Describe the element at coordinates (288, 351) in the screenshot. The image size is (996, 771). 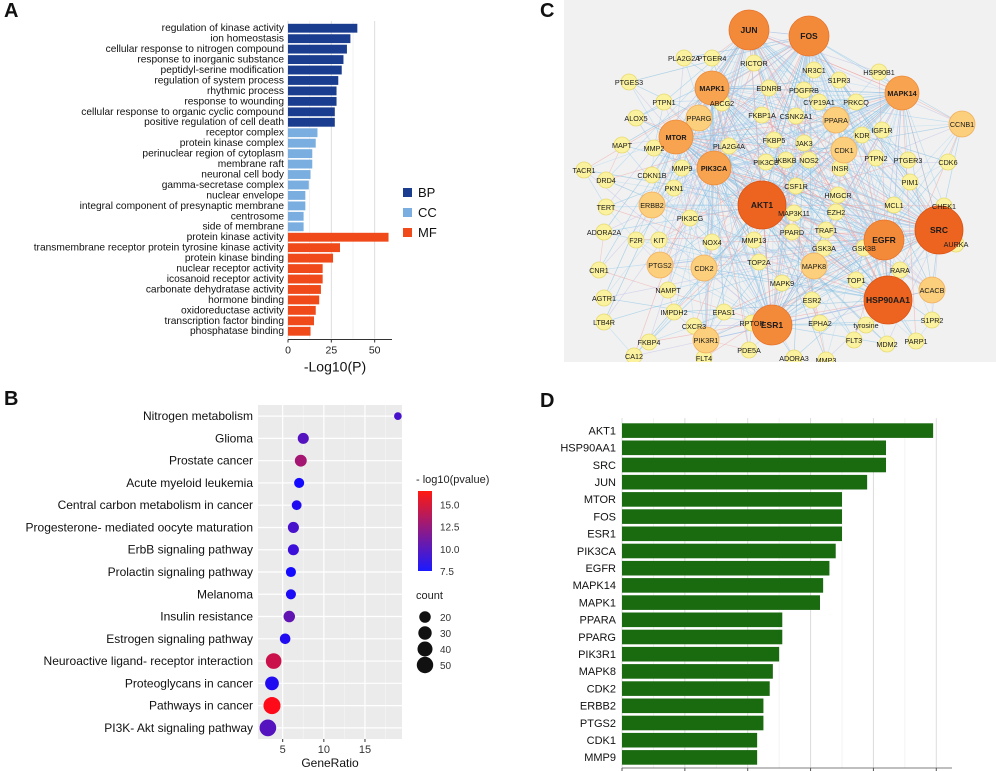
I see `x-tick-label: 0` at that location.